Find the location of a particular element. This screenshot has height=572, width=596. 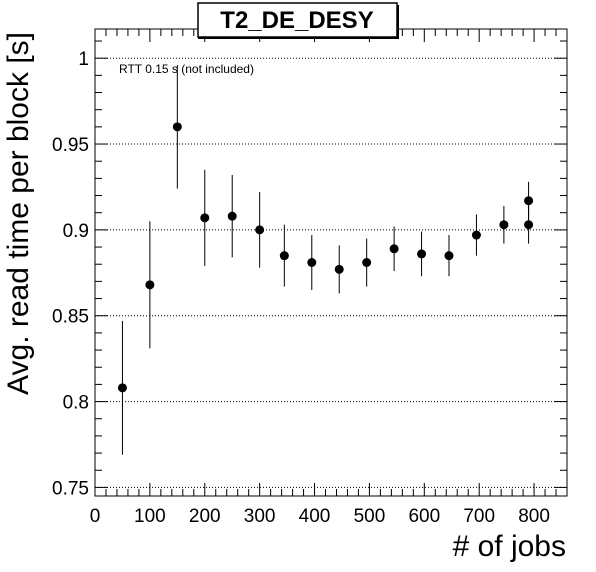

x-tick-label: 500 is located at coordinates (370, 516).